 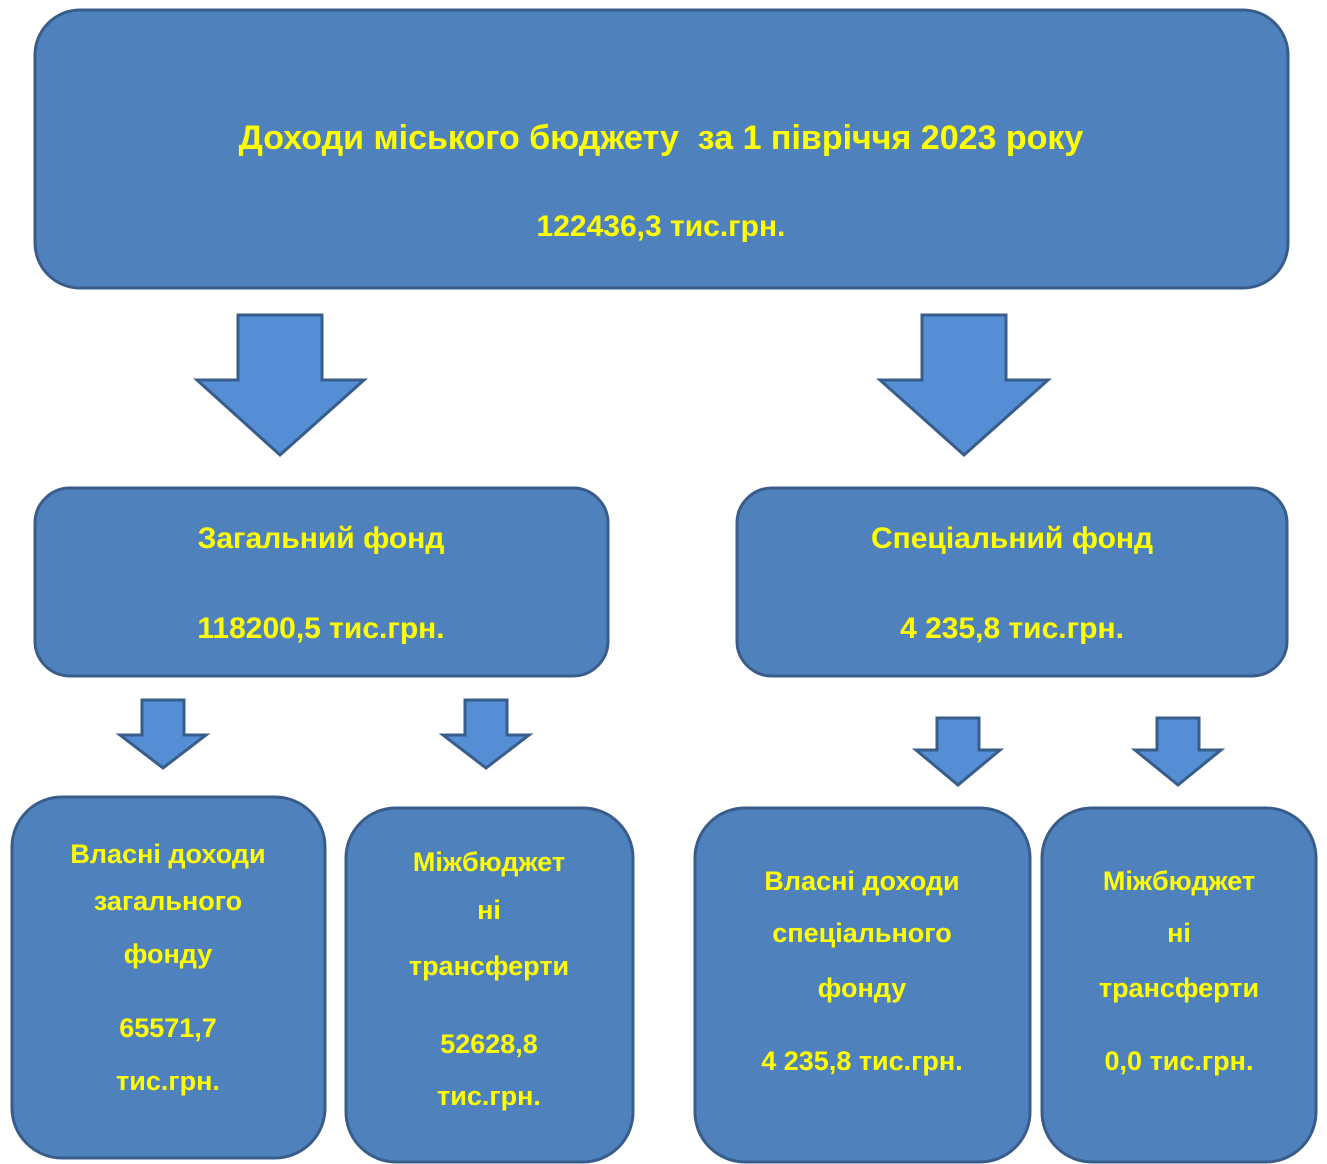 I want to click on leaf-text: 4 235,8 тис.грн., so click(x=861, y=1061).